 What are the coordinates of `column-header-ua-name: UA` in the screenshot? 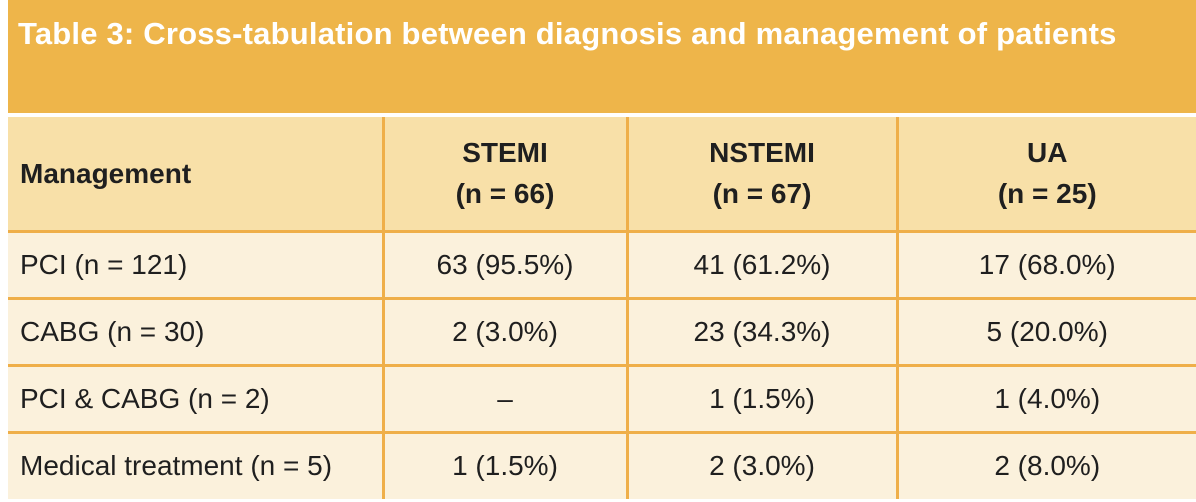 It's located at (1047, 153).